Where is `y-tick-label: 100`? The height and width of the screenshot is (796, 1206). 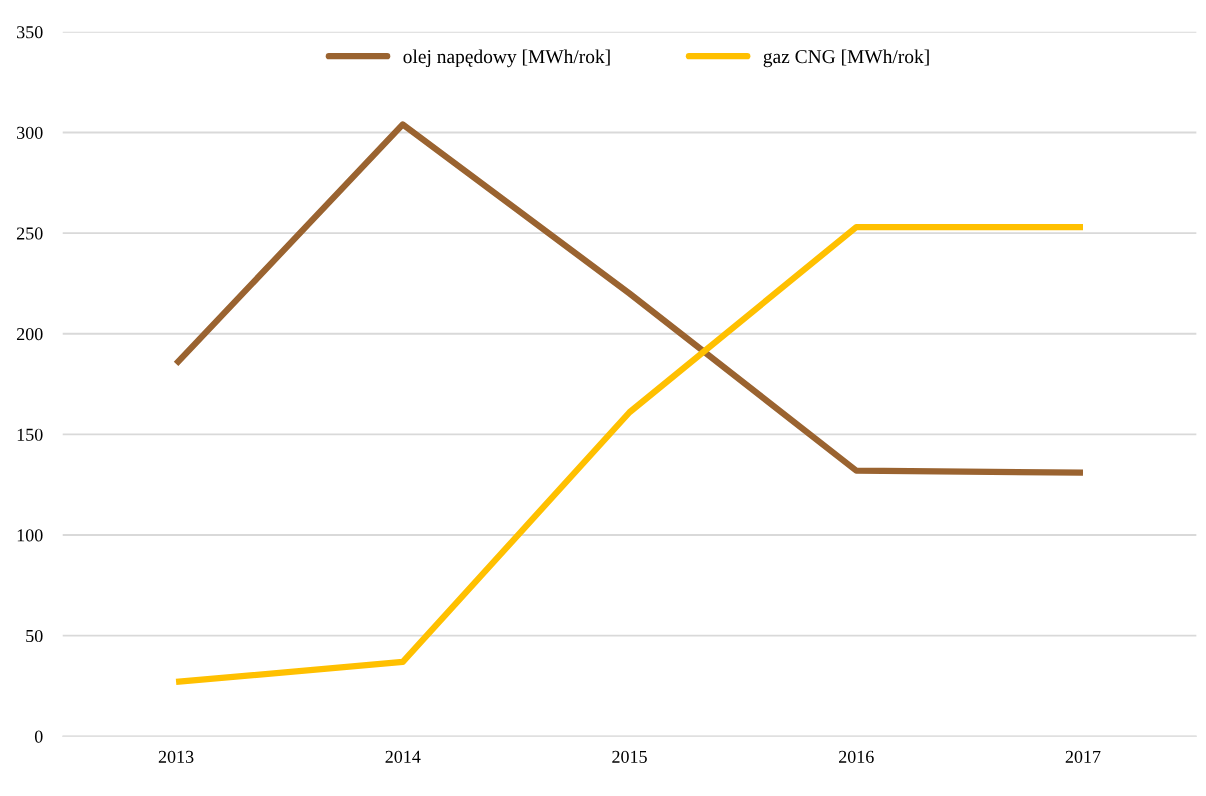 y-tick-label: 100 is located at coordinates (30, 535).